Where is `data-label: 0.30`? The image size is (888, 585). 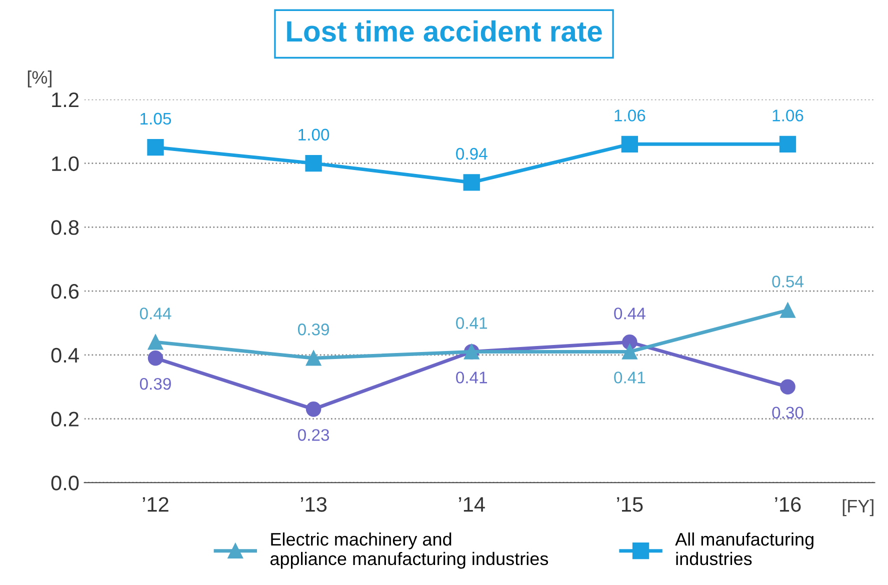
data-label: 0.30 is located at coordinates (788, 412).